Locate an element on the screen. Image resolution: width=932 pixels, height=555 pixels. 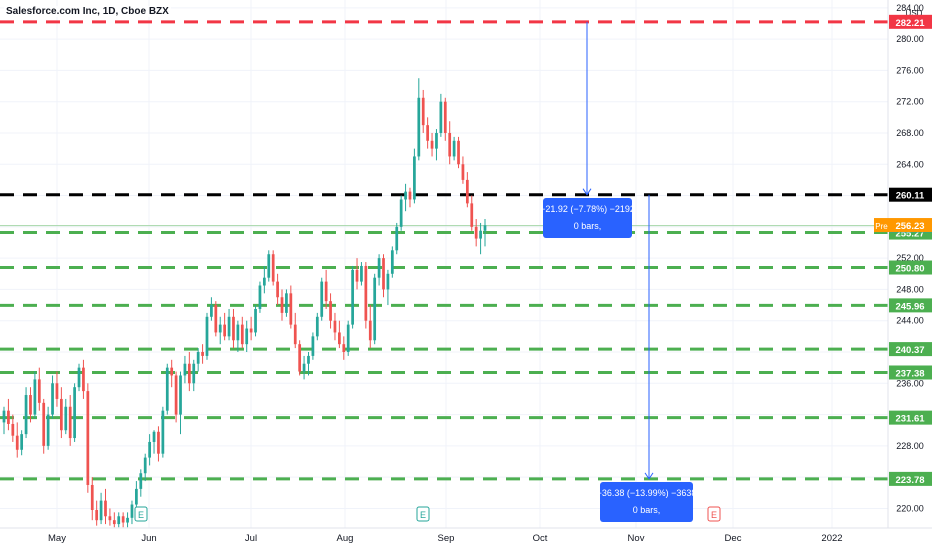
x-tick-label: Dec is located at coordinates (733, 538).